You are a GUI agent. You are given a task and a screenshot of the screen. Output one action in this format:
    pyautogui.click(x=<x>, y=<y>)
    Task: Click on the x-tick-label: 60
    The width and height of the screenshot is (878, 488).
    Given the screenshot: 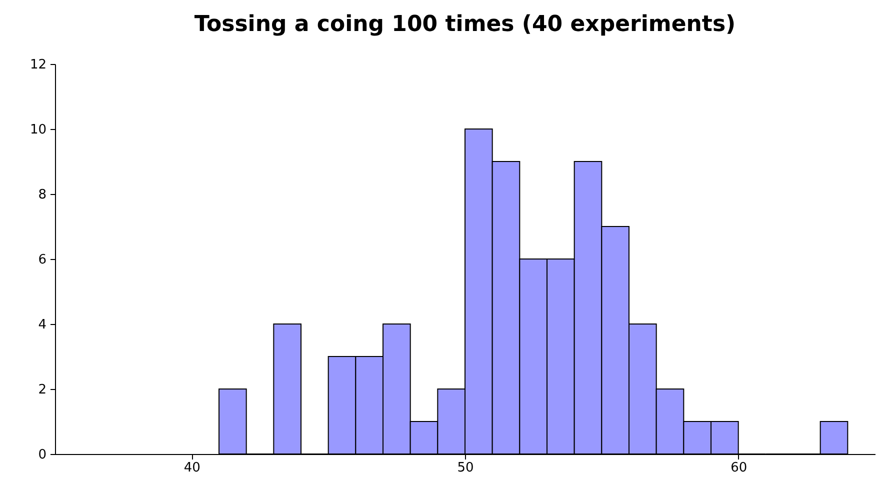 What is the action you would take?
    pyautogui.click(x=739, y=468)
    